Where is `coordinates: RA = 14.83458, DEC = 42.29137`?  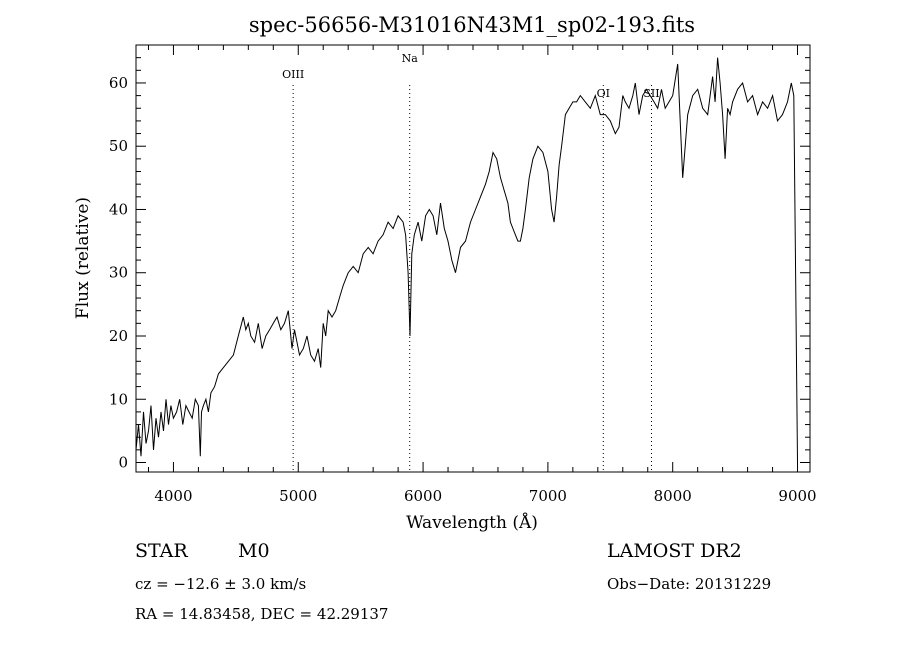
coordinates: RA = 14.83458, DEC = 42.29137 is located at coordinates (262, 614).